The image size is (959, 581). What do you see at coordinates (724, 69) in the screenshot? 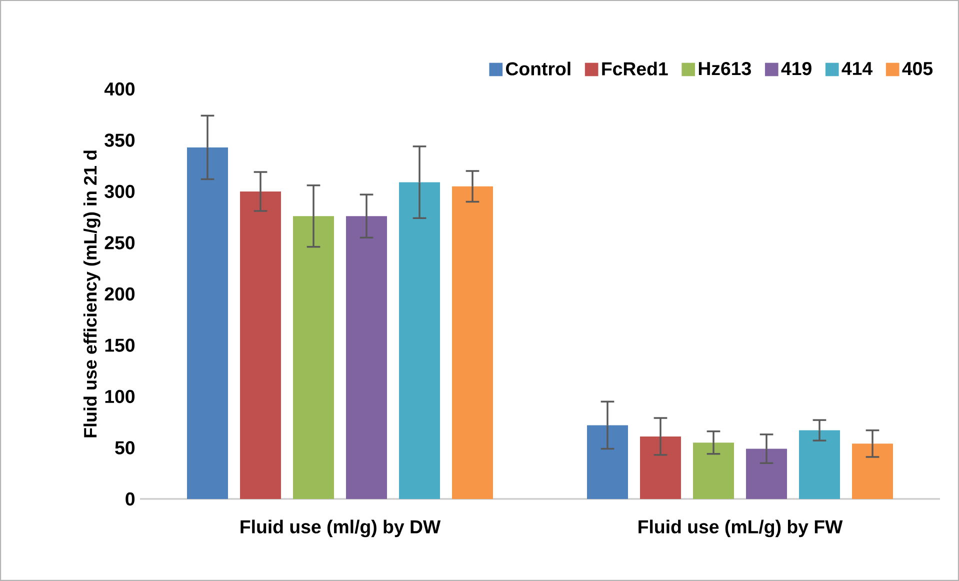
I see `legend-label: Hz613` at bounding box center [724, 69].